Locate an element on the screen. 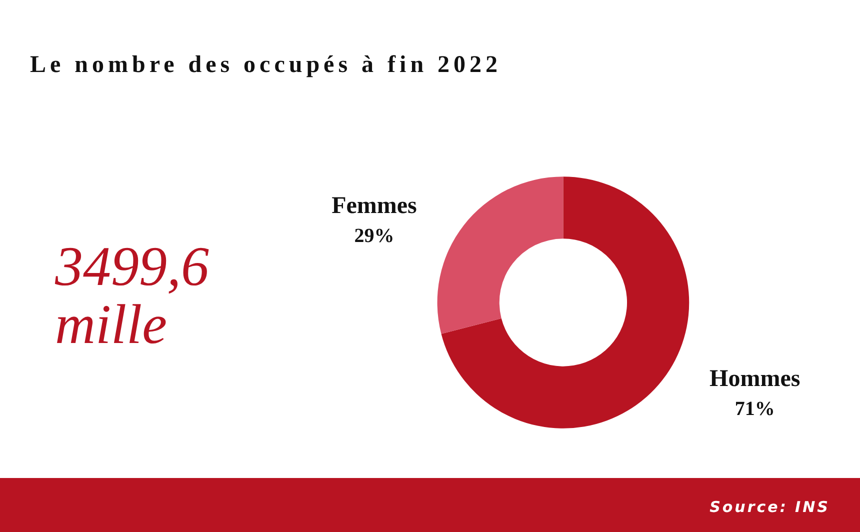 The image size is (860, 532). slice-label: Femmes is located at coordinates (374, 206).